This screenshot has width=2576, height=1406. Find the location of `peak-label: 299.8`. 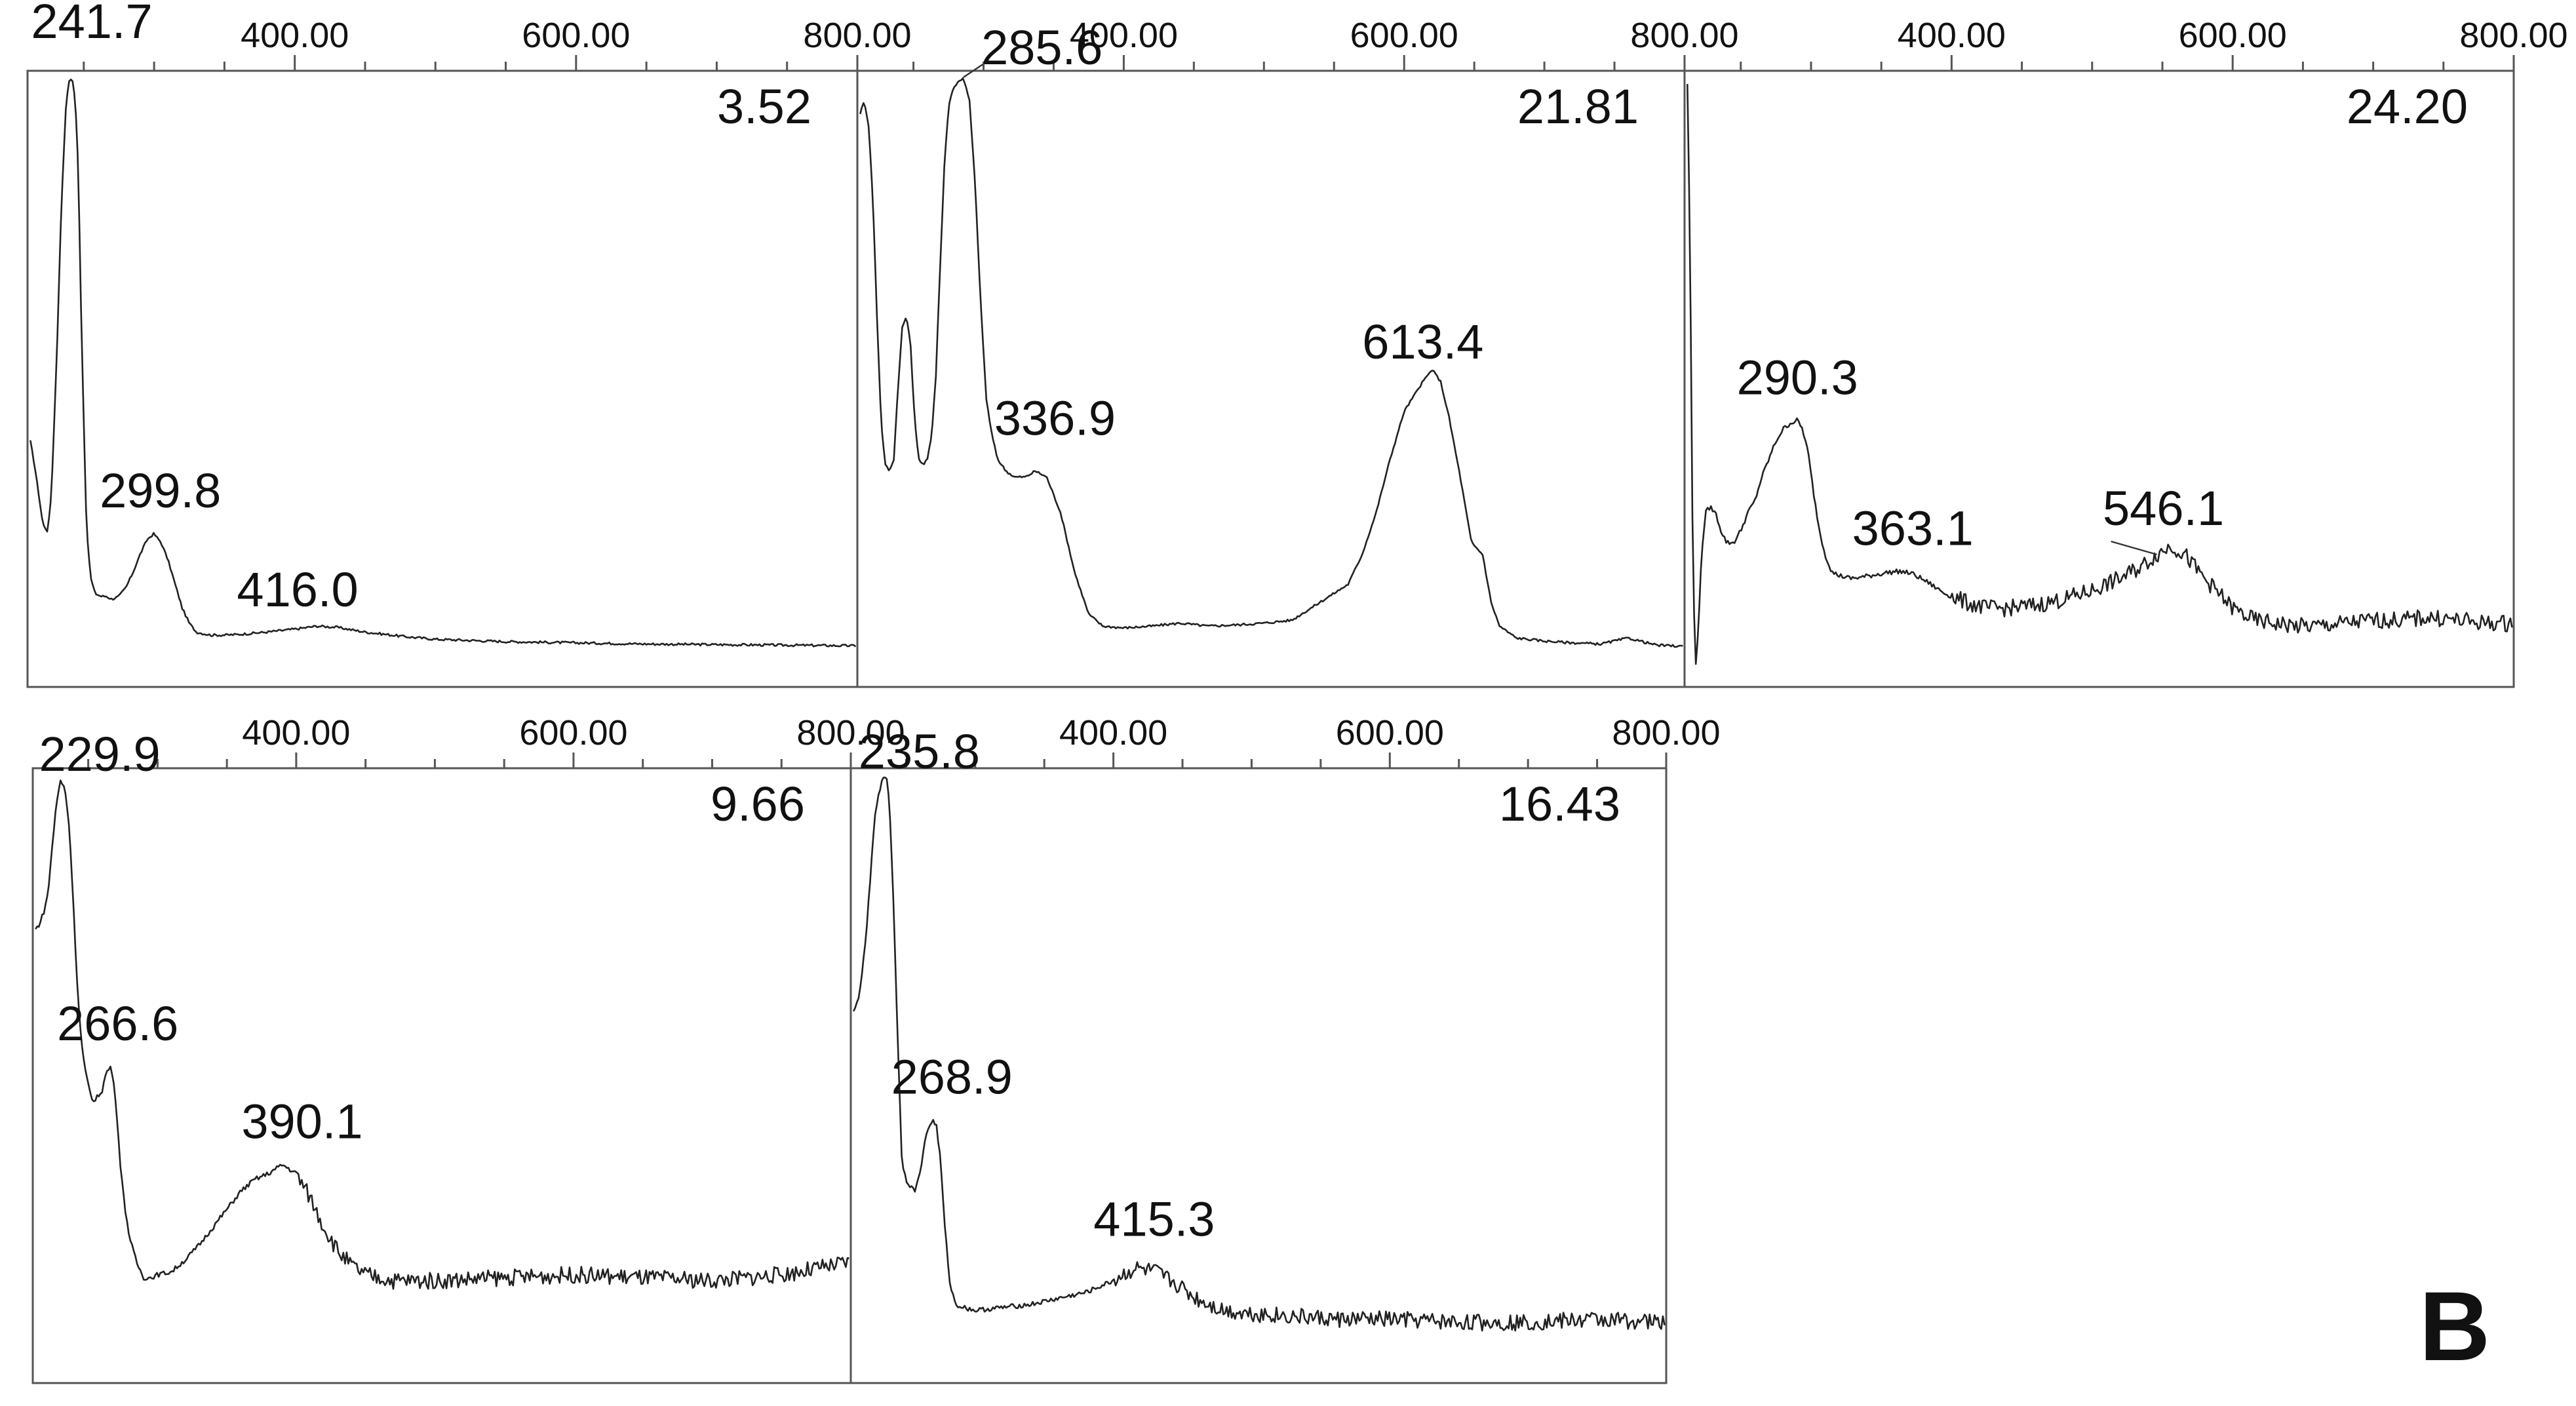

peak-label: 299.8 is located at coordinates (160, 491).